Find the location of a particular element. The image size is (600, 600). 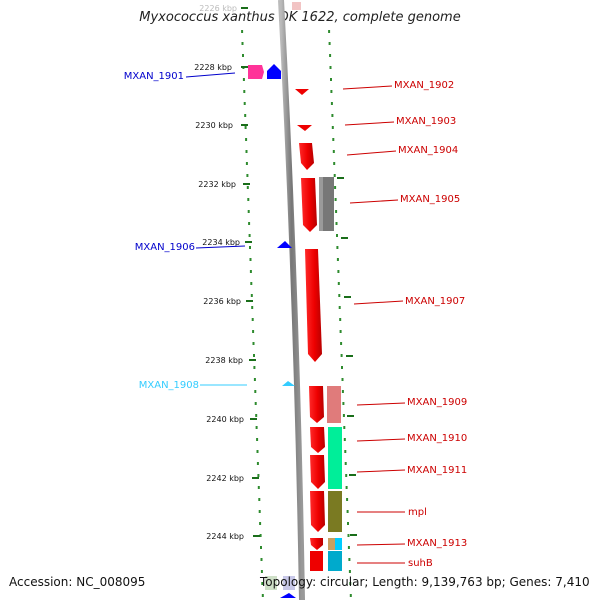

gene-label: MXAN_1903 is located at coordinates (426, 121).